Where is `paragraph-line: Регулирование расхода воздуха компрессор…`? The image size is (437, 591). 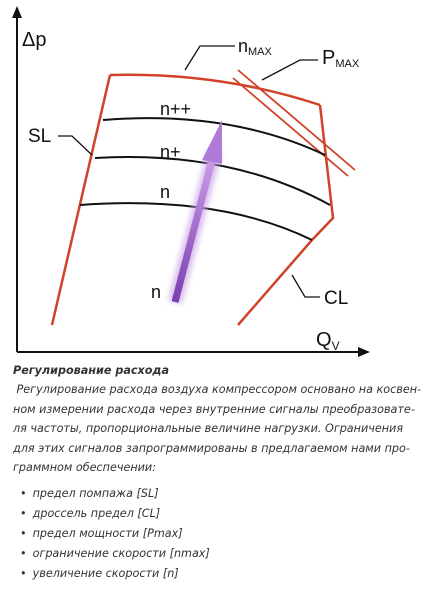
paragraph-line: Регулирование расхода воздуха компрессор… is located at coordinates (217, 389).